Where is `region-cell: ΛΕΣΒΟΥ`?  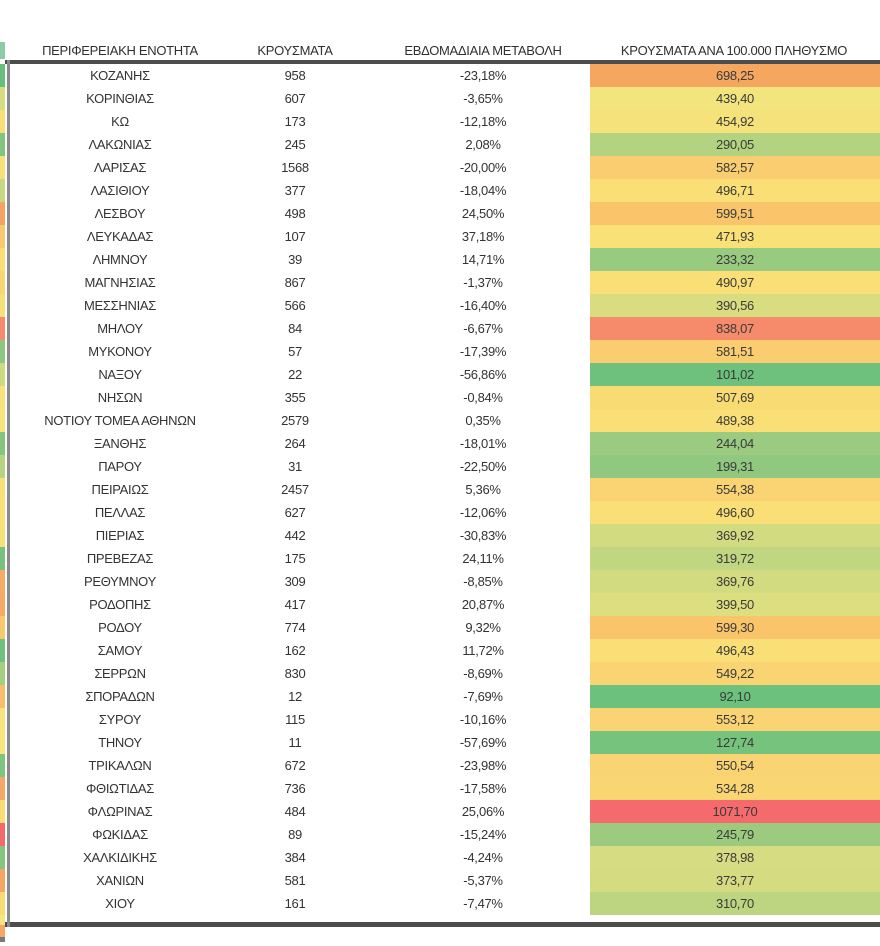 region-cell: ΛΕΣΒΟΥ is located at coordinates (120, 213).